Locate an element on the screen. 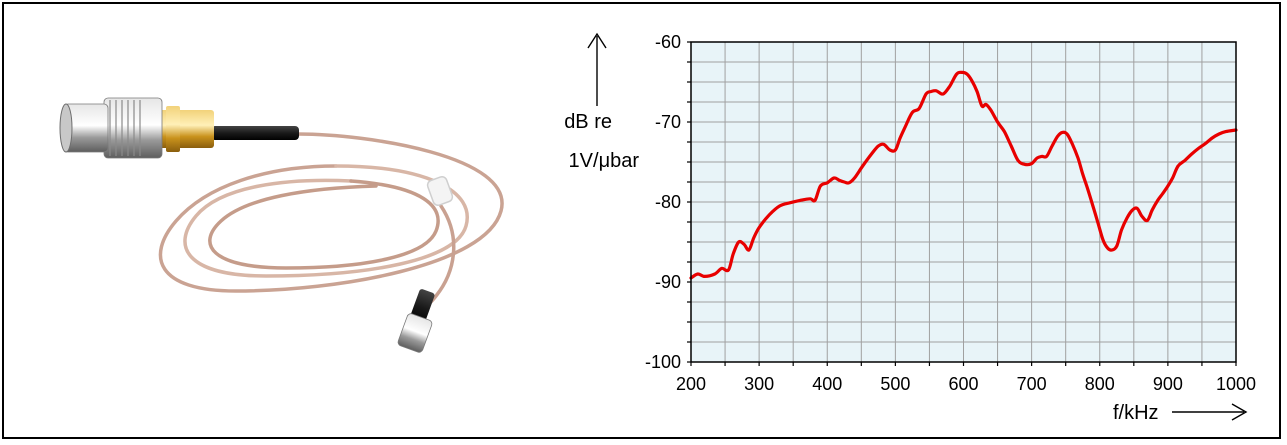 This screenshot has width=1287, height=445. y-axis-label-line1: dB re is located at coordinates (588, 122).